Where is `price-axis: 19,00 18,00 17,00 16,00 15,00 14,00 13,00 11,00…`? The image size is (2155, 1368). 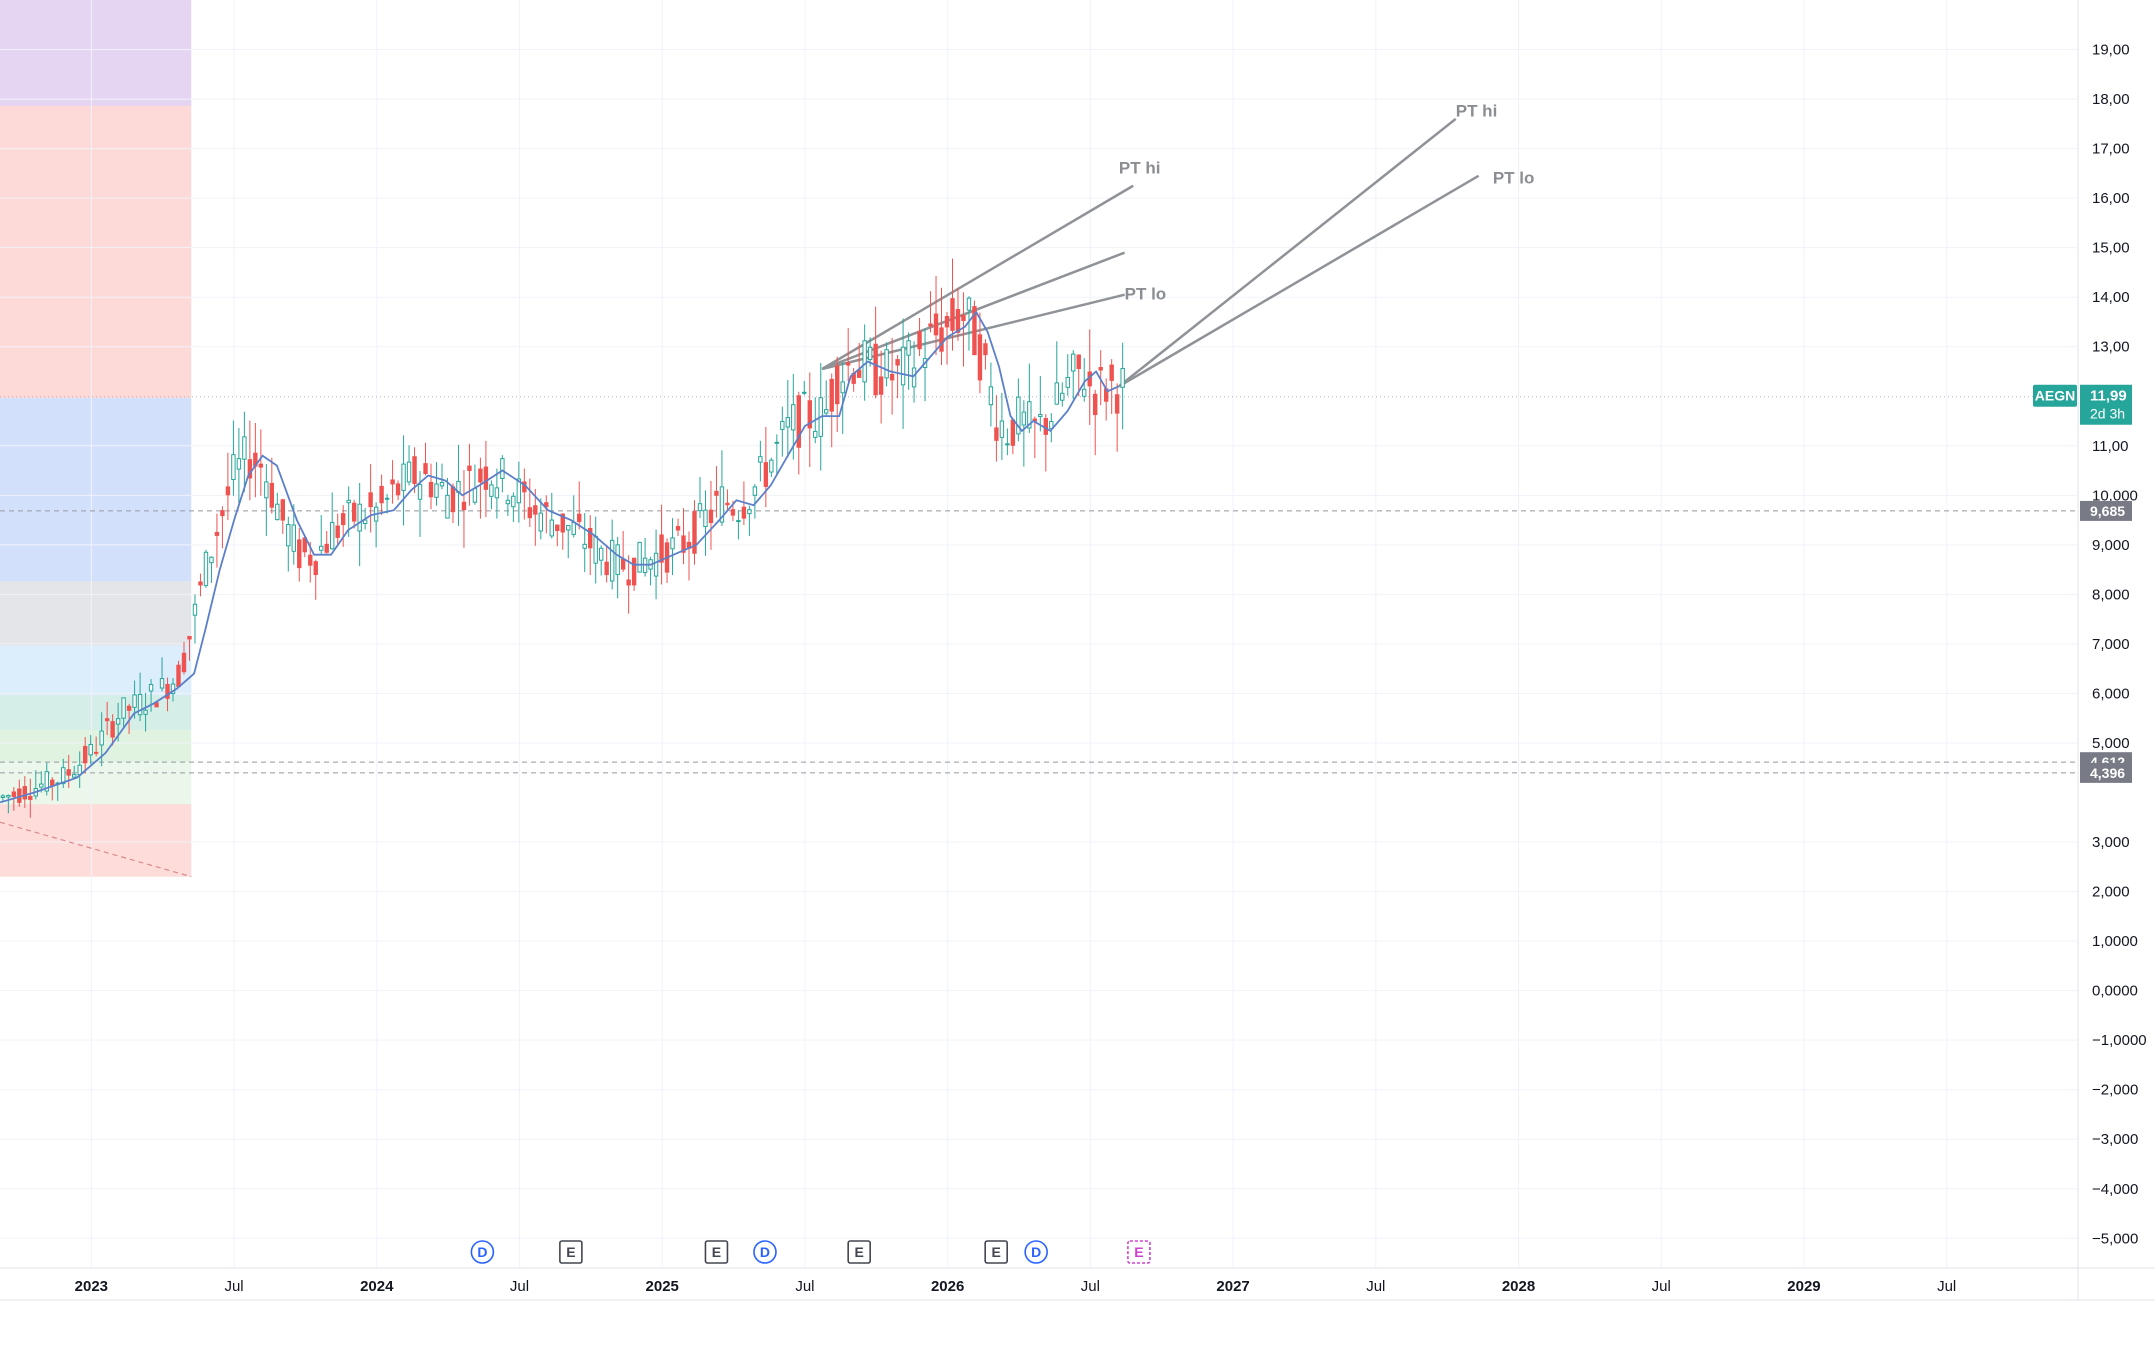
price-axis: 19,00 18,00 17,00 16,00 15,00 14,00 13,00 11,00… is located at coordinates (2094, 650).